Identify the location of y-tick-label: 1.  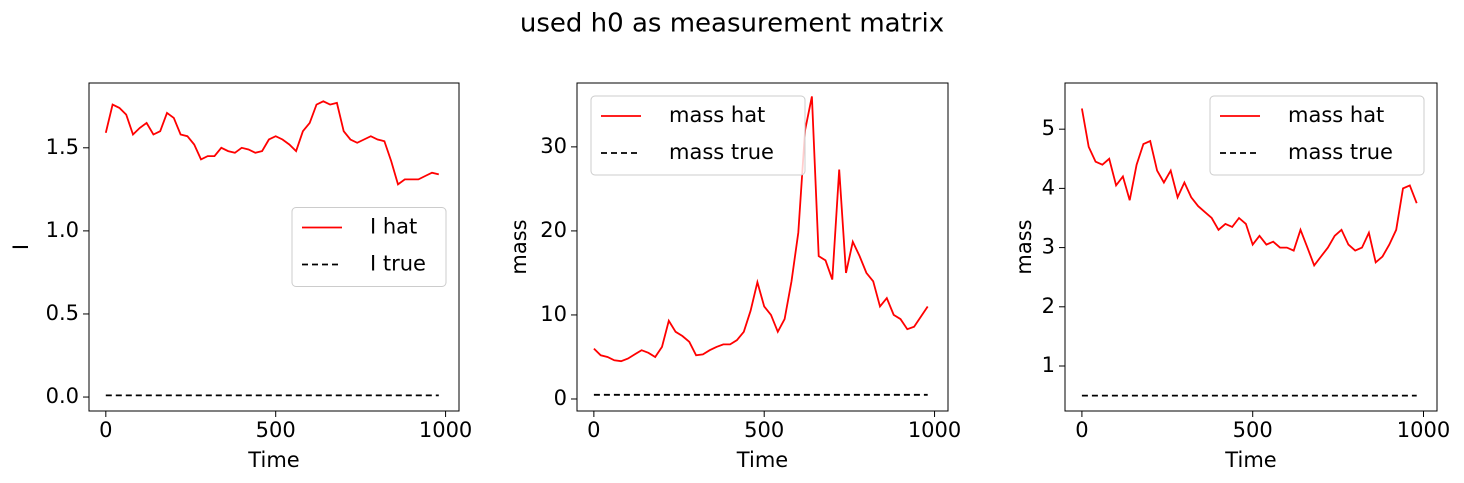
(1048, 365).